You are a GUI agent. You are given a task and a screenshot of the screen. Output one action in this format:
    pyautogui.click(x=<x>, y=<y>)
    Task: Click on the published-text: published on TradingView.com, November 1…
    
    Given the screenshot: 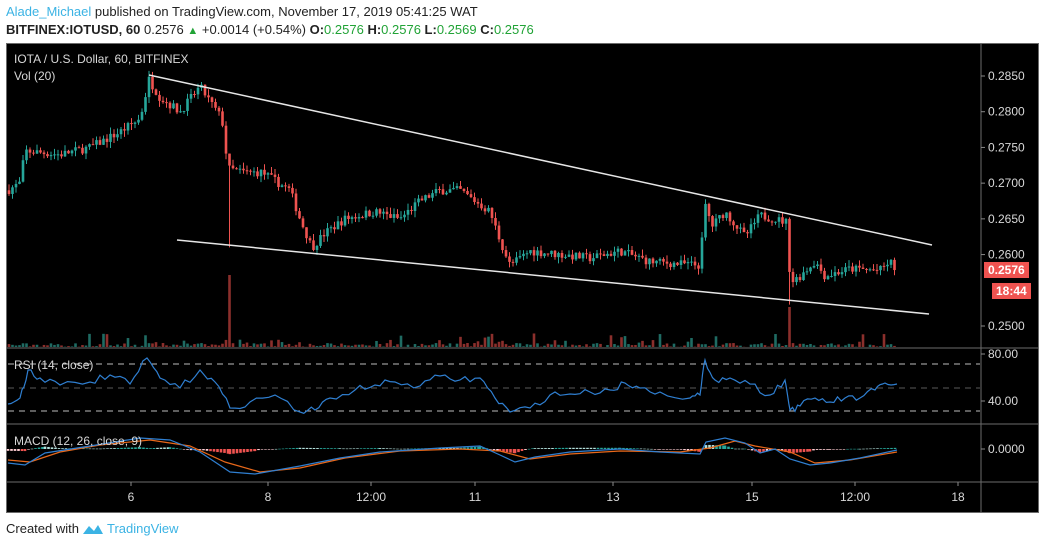 What is the action you would take?
    pyautogui.click(x=284, y=11)
    